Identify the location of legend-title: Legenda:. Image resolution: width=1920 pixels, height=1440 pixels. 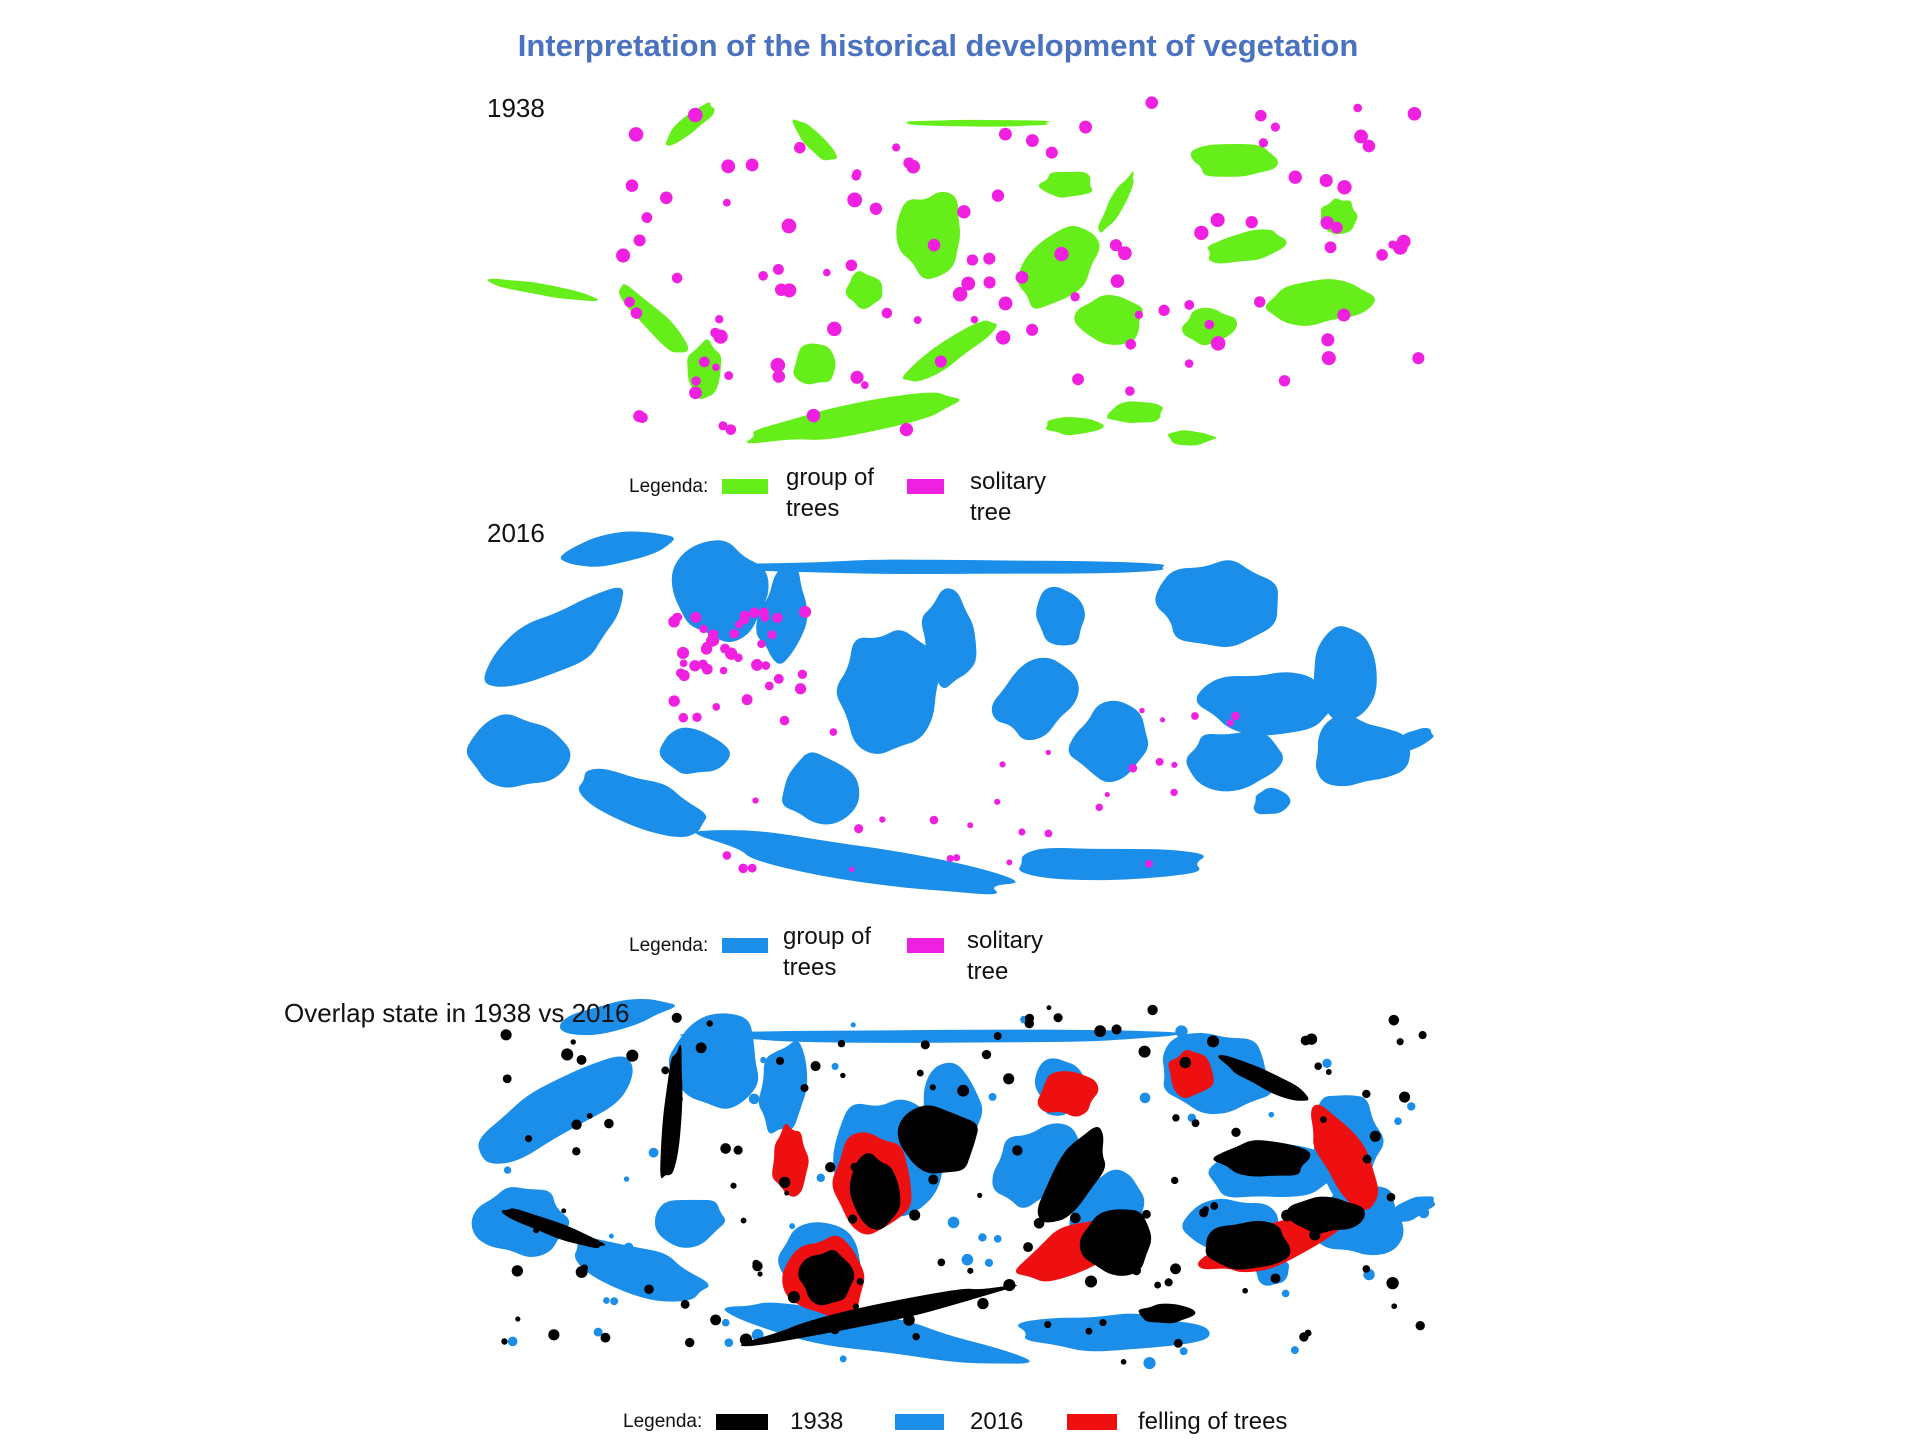
(669, 486).